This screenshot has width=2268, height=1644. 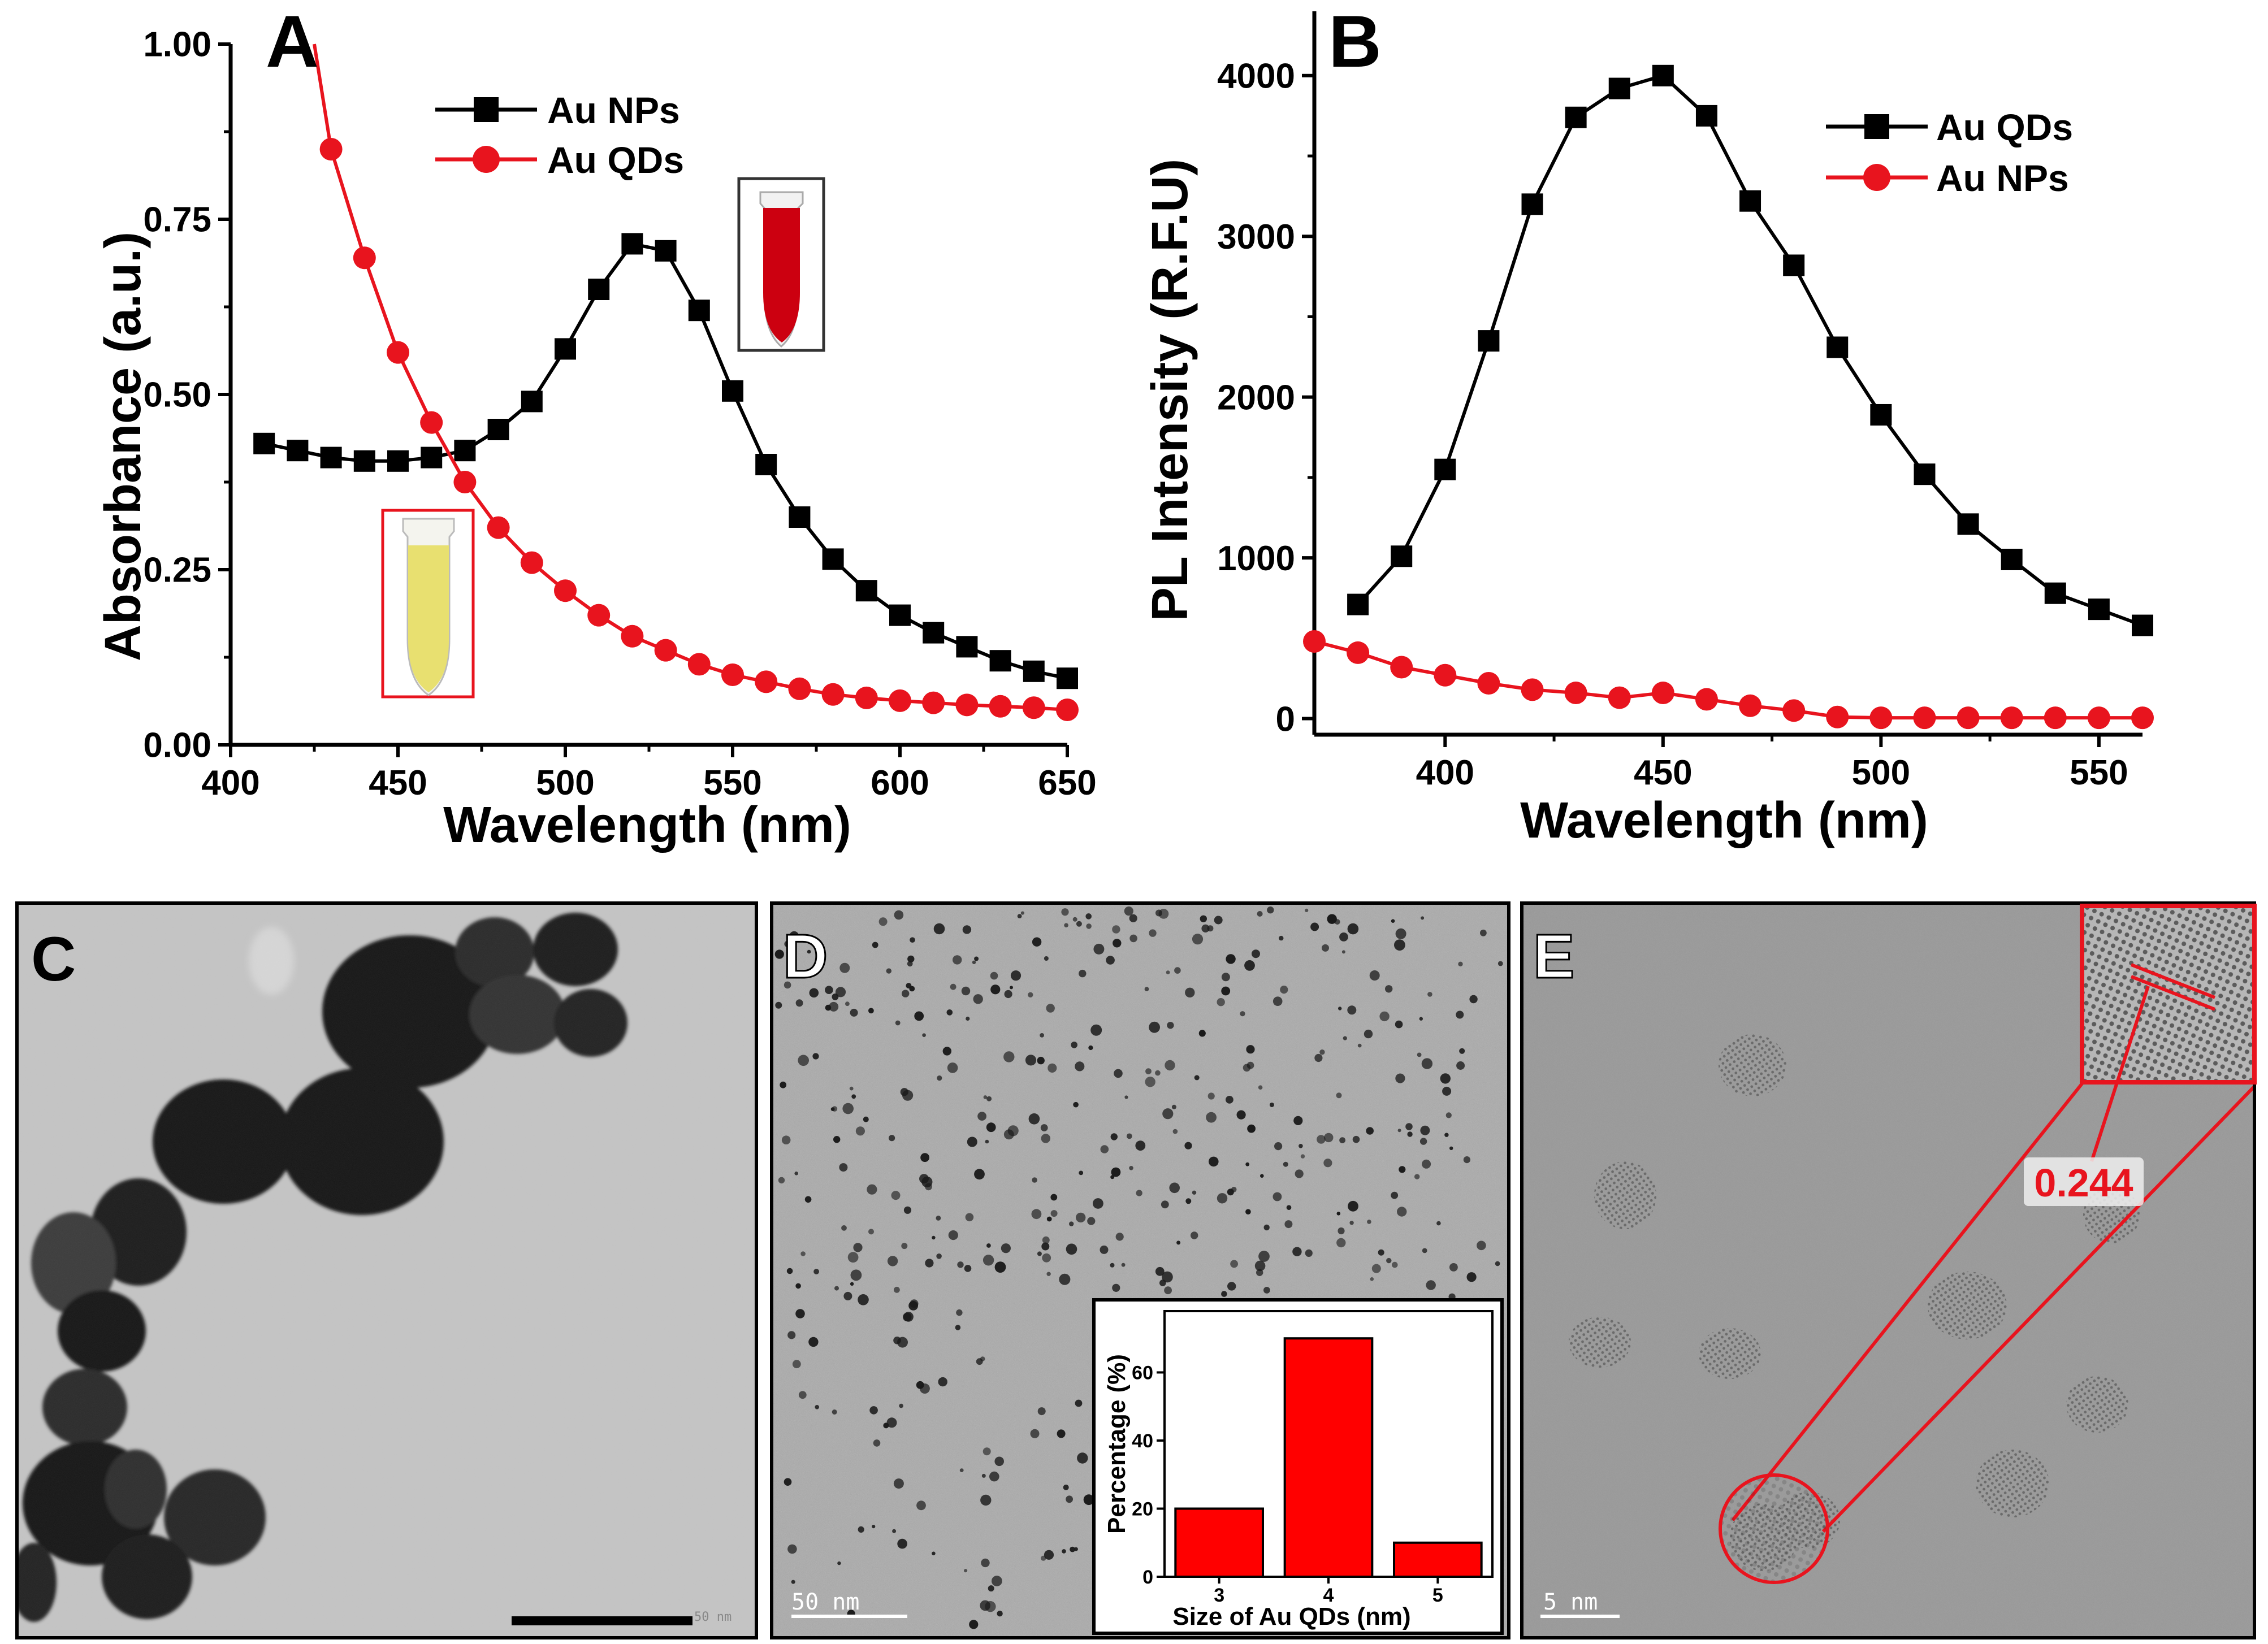 What do you see at coordinates (1170, 390) in the screenshot?
I see `chart-b-ylabel: PL Intensity (R.F.U)` at bounding box center [1170, 390].